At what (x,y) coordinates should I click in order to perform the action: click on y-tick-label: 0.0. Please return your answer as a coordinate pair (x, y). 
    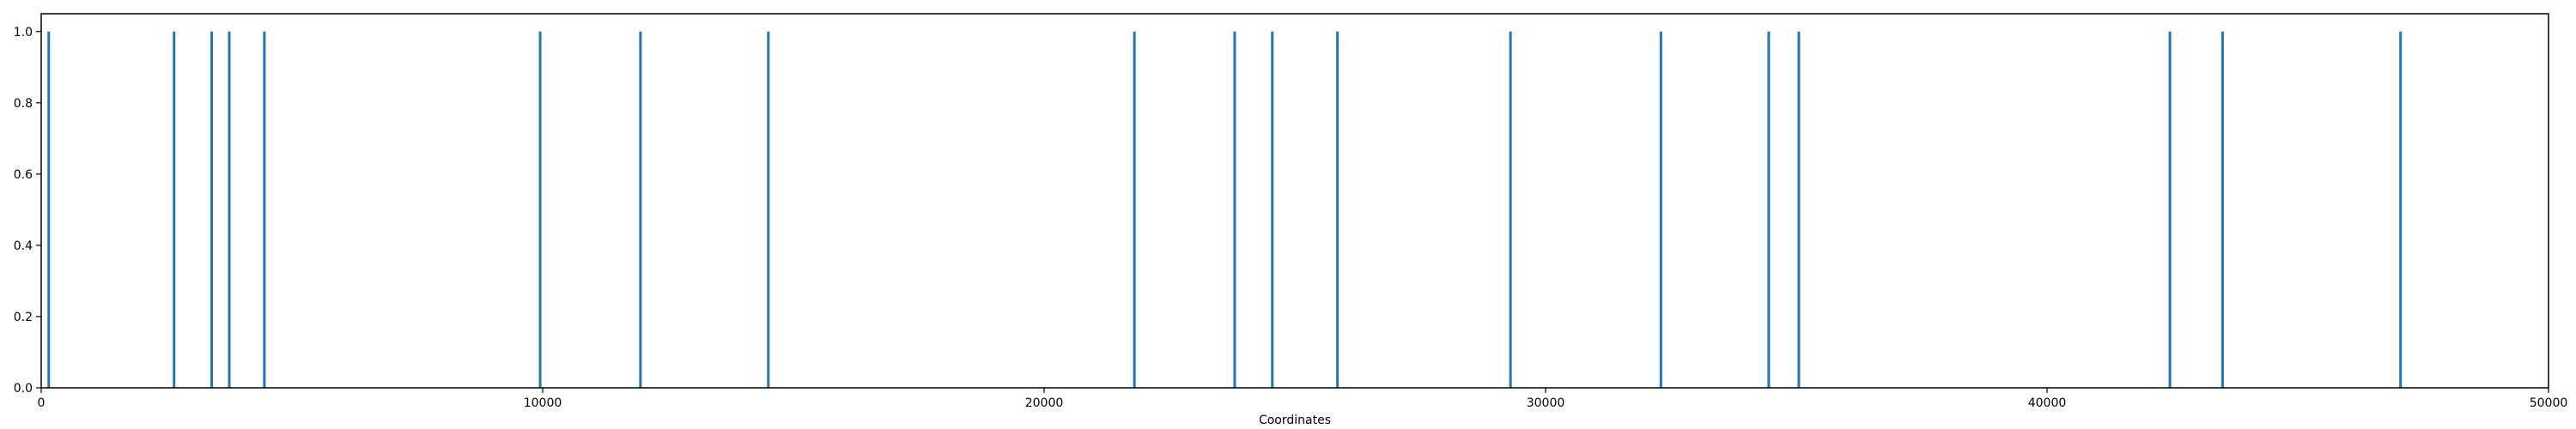
    Looking at the image, I should click on (23, 389).